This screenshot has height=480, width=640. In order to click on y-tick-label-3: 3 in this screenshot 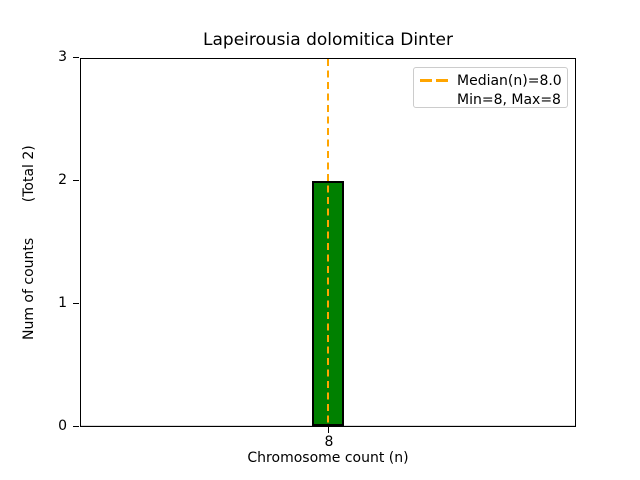, I will do `click(62, 57)`.